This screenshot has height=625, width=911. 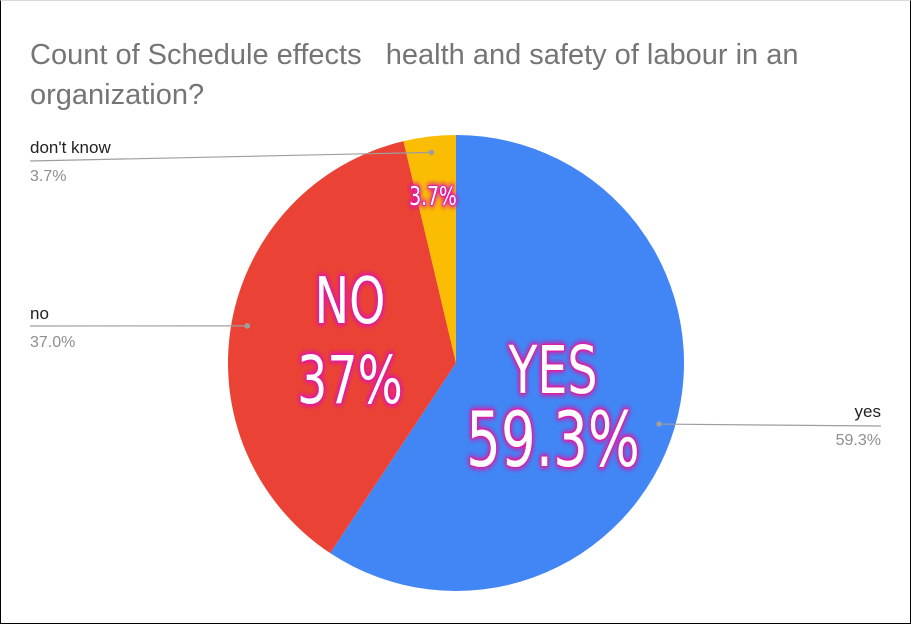 What do you see at coordinates (52, 342) in the screenshot?
I see `leader-value-no: 37.0%` at bounding box center [52, 342].